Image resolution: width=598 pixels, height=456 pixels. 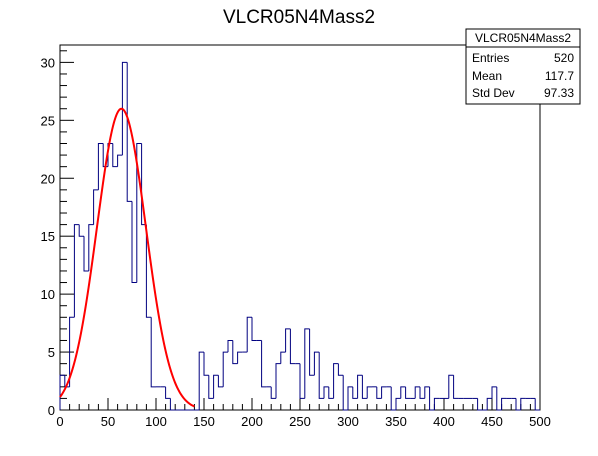 What do you see at coordinates (108, 421) in the screenshot?
I see `x-tick-label: 50` at bounding box center [108, 421].